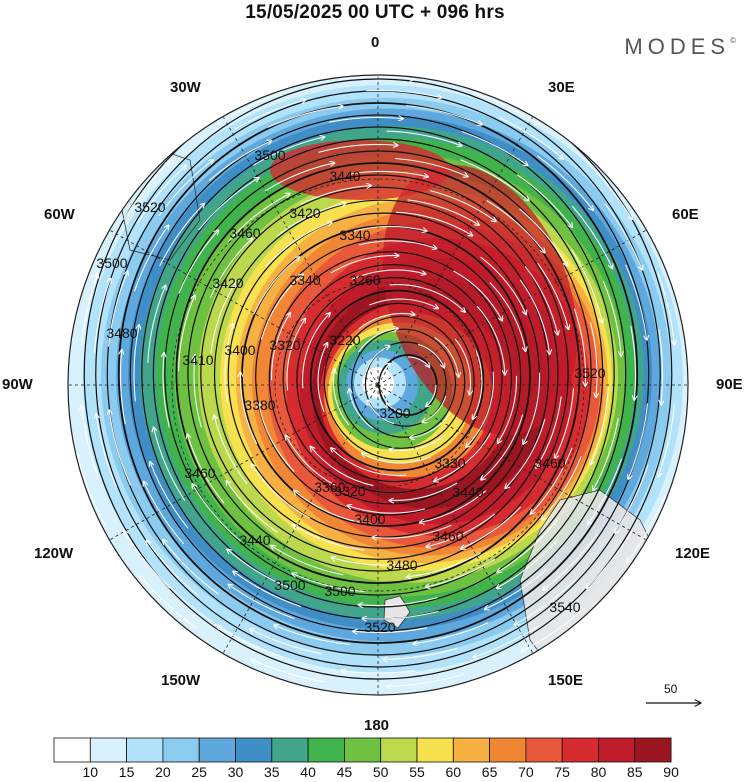  What do you see at coordinates (329, 487) in the screenshot?
I see `contour-label: 3360` at bounding box center [329, 487].